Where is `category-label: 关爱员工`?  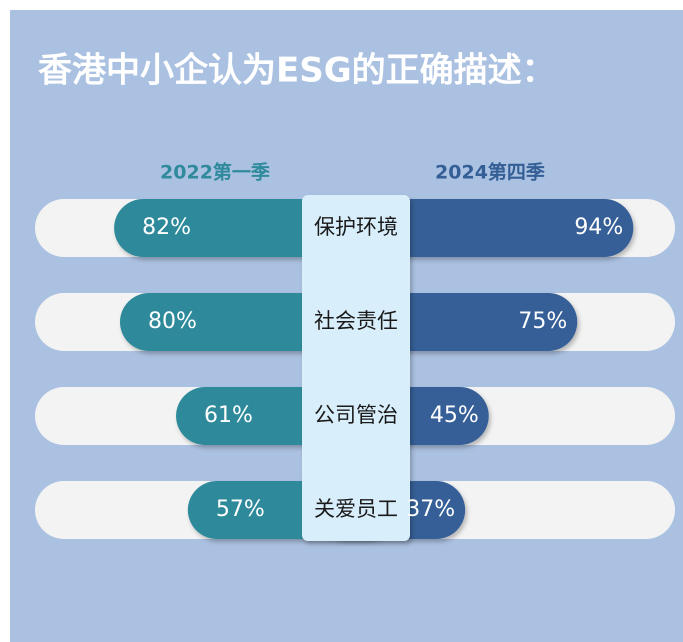 category-label: 关爱员工 is located at coordinates (356, 509).